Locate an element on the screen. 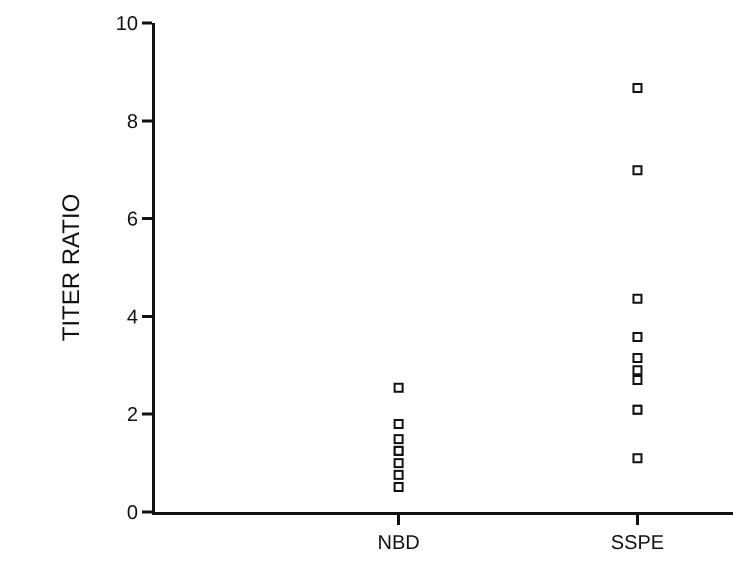 The image size is (733, 571). y-tick-label: 8 is located at coordinates (132, 121).